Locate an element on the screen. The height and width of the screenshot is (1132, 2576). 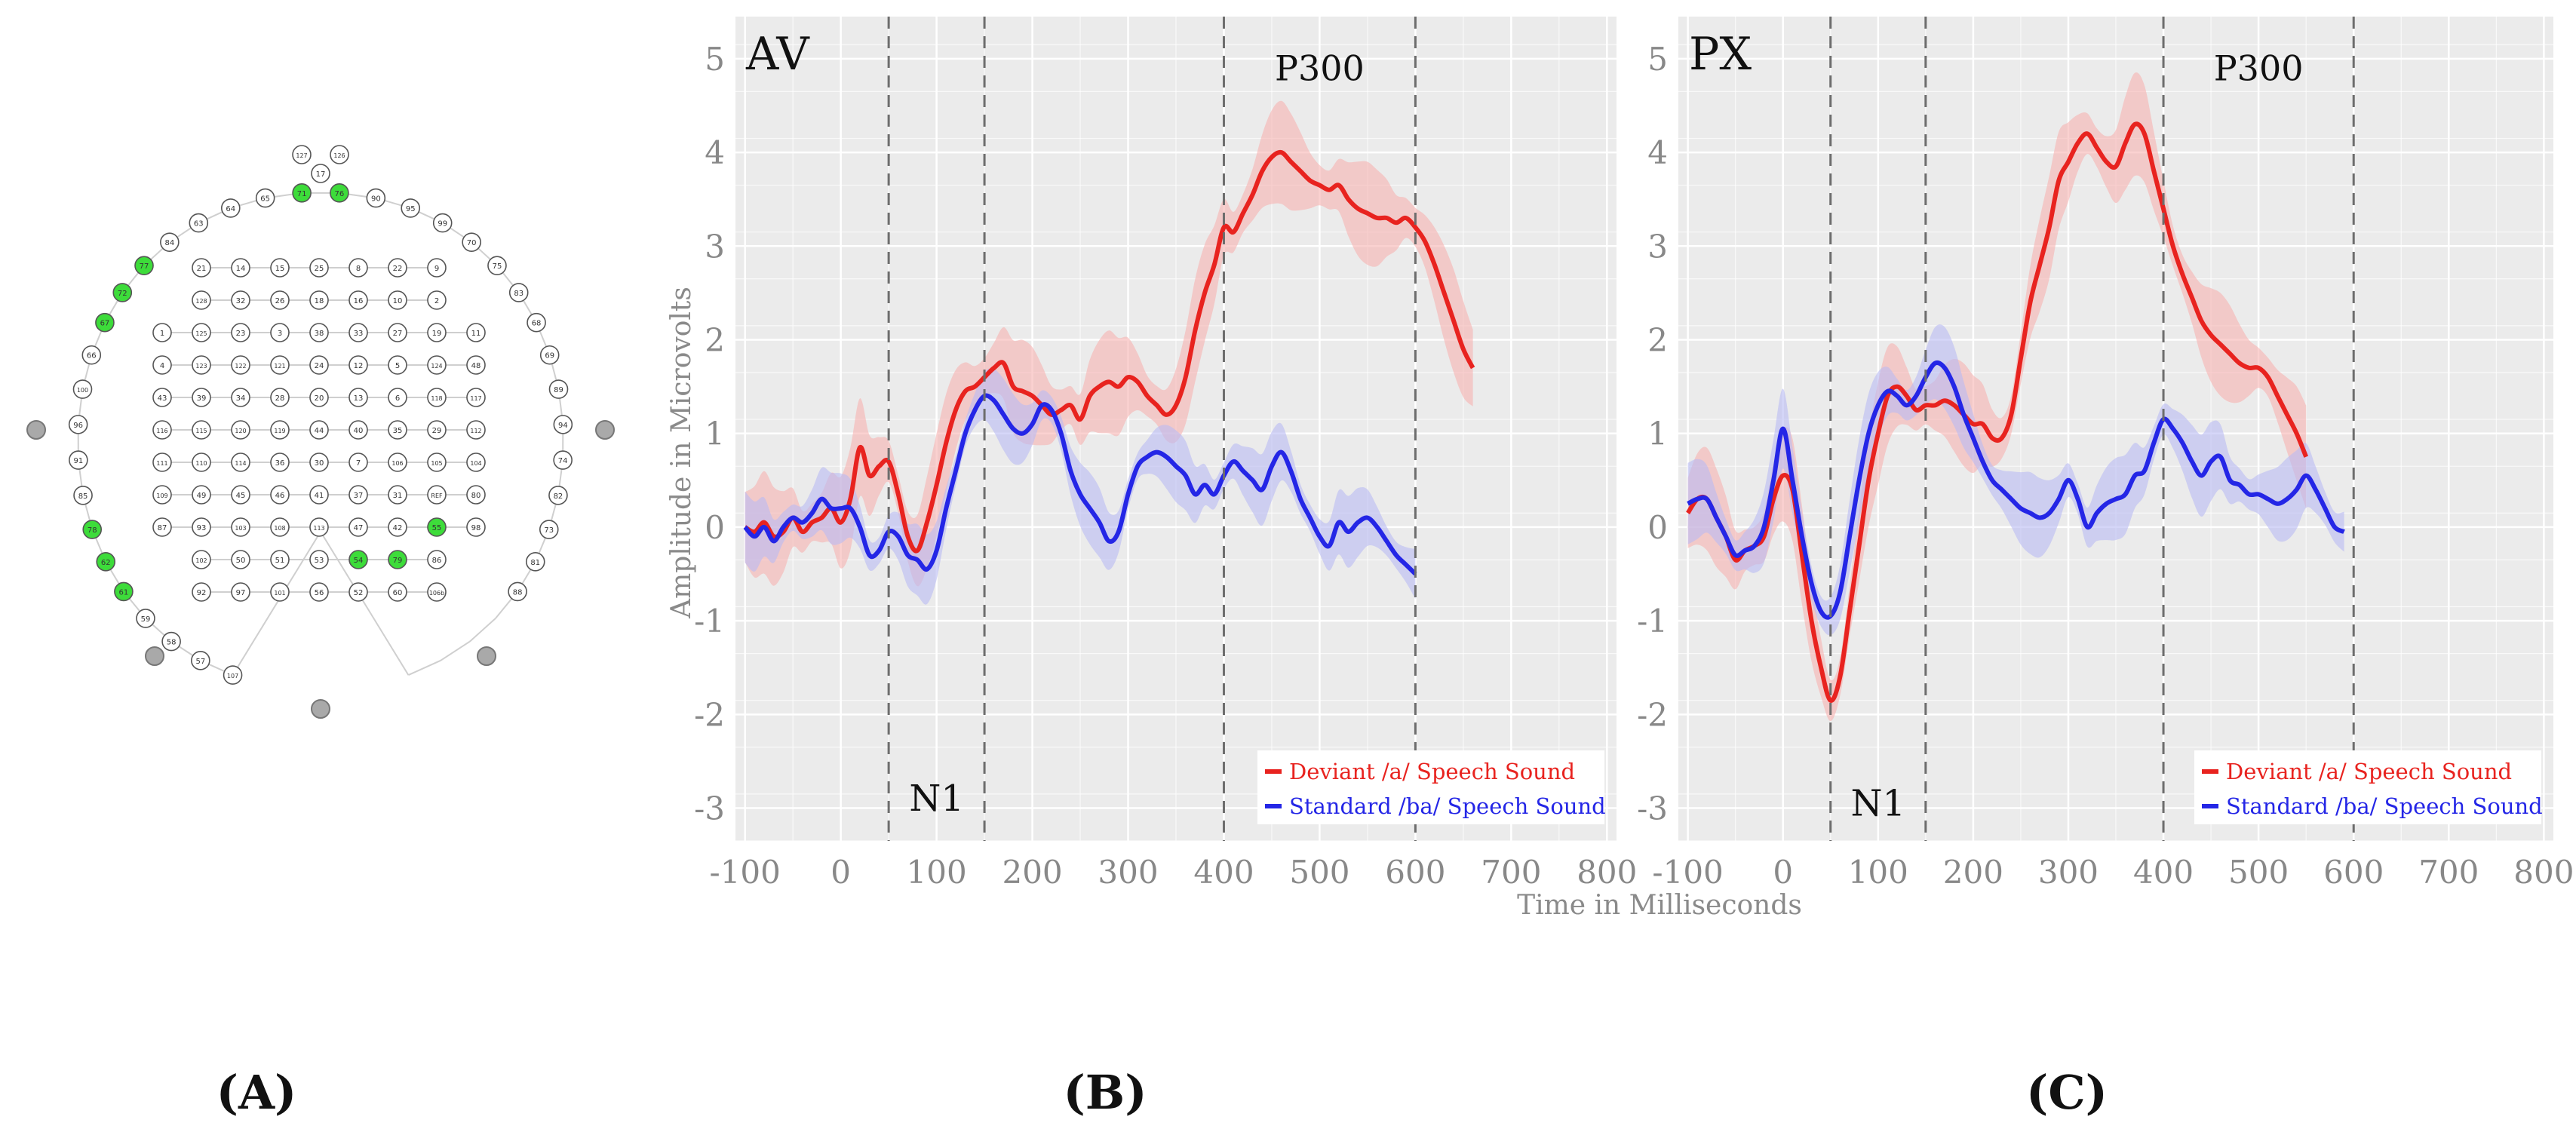
electrode-label: 72 is located at coordinates (122, 294).